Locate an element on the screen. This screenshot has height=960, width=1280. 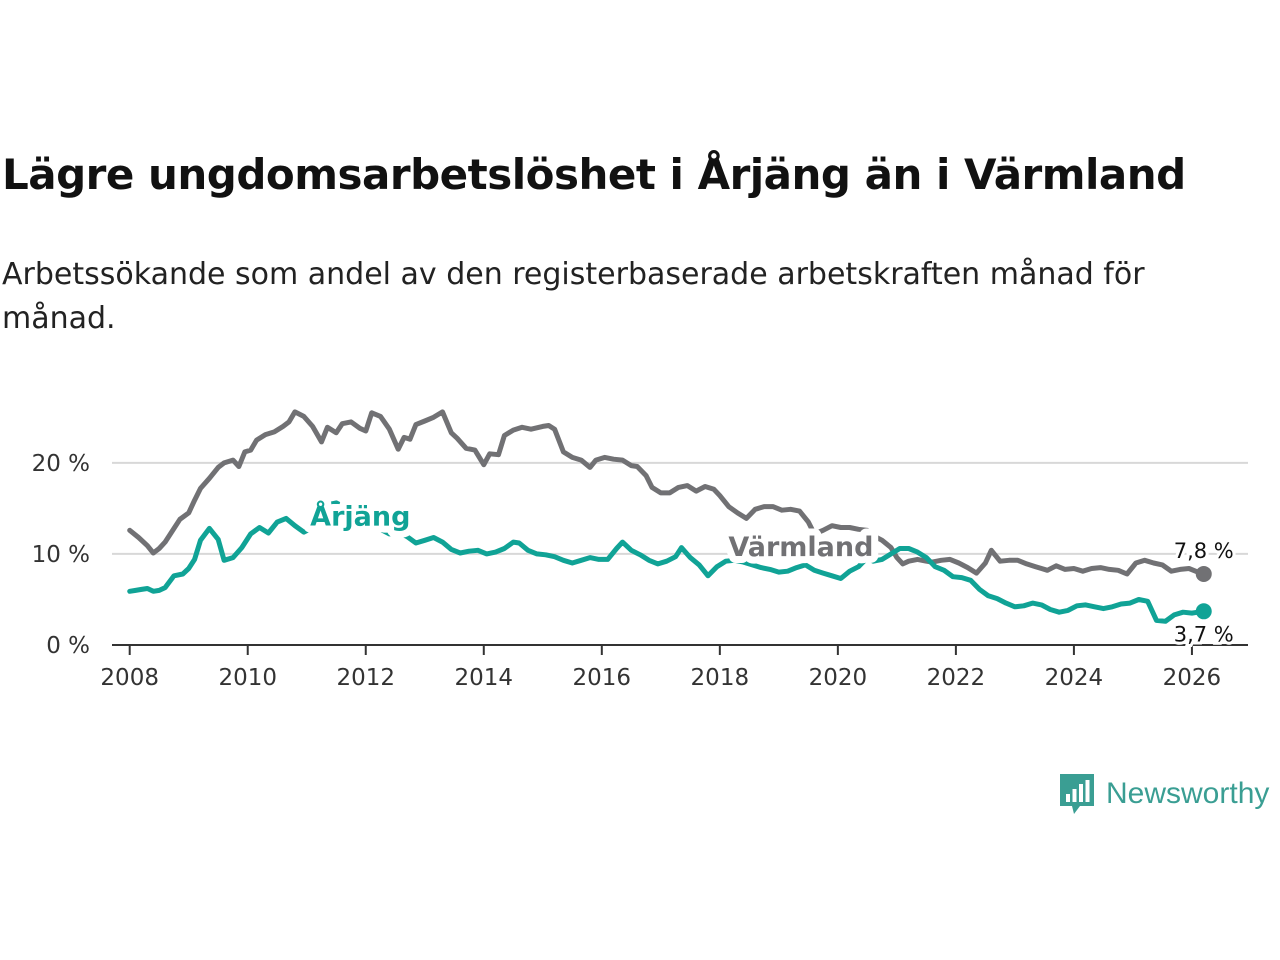
x-tick-label: 2014 is located at coordinates (484, 678).